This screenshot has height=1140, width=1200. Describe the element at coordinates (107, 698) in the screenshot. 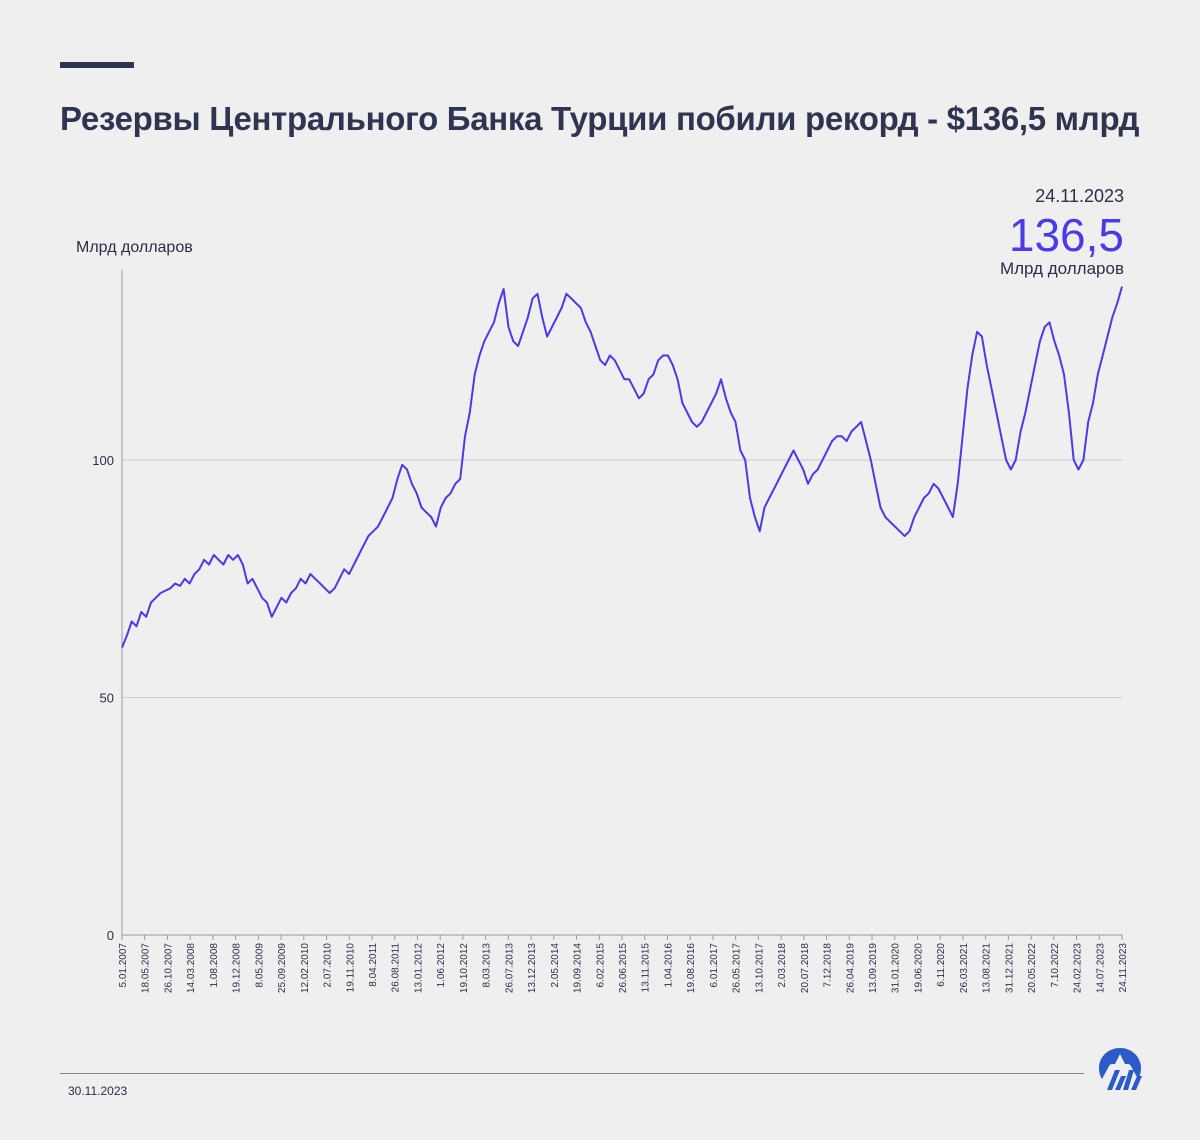

I see `y-tick-label: 50` at that location.